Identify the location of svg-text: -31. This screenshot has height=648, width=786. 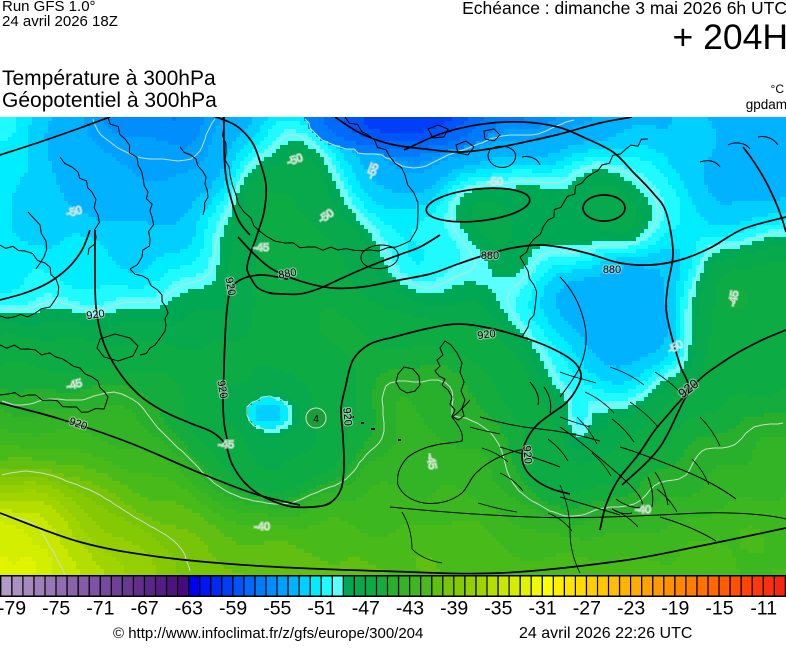
(543, 609).